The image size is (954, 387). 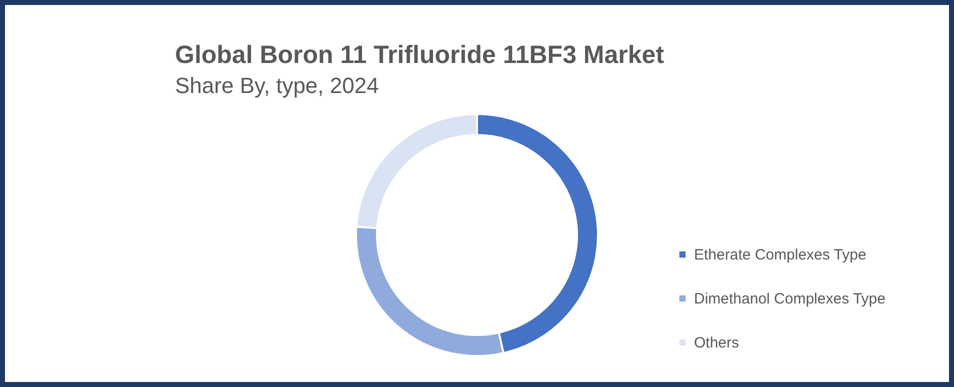 I want to click on legend-label: Etherate Complexes Type, so click(x=780, y=255).